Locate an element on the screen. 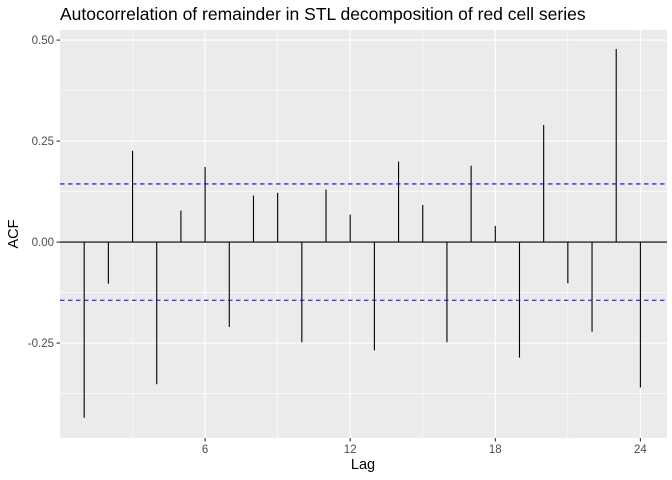 This screenshot has height=480, width=672. x-tick-label: 24 is located at coordinates (640, 450).